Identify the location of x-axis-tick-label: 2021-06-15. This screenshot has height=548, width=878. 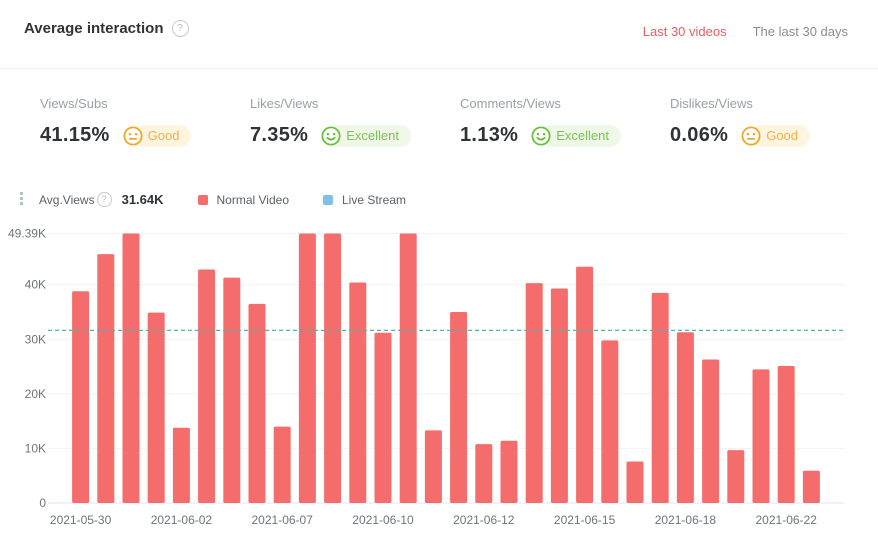
(585, 520).